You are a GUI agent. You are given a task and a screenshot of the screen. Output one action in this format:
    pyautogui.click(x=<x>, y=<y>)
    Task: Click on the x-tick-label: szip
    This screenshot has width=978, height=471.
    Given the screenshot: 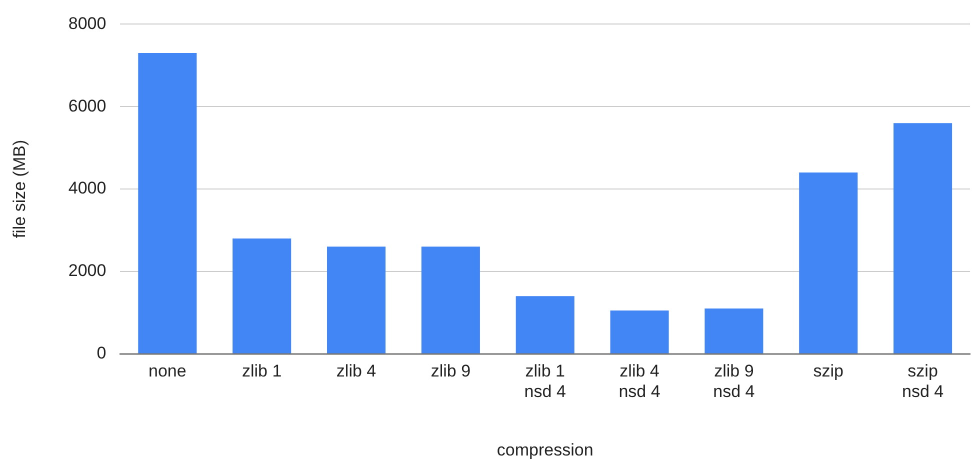 What is the action you would take?
    pyautogui.click(x=828, y=371)
    